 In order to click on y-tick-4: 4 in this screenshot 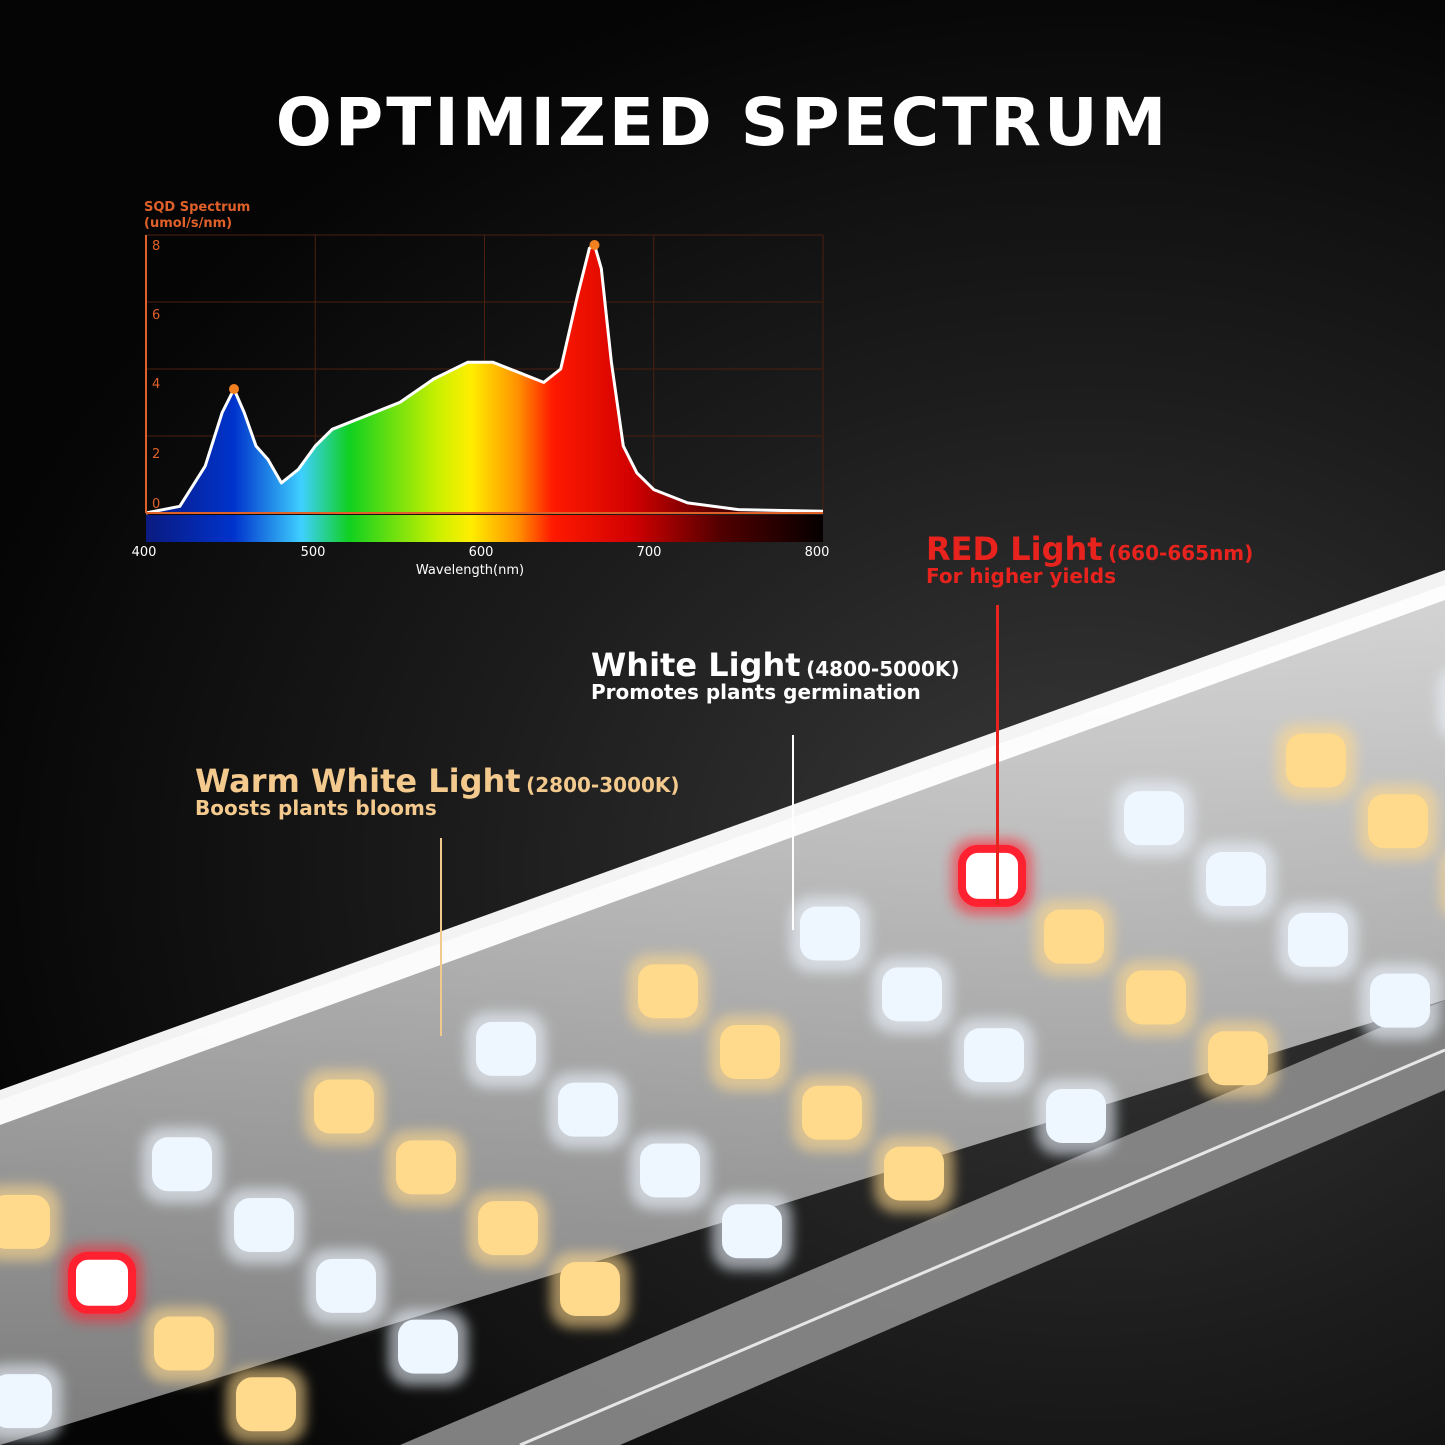, I will do `click(156, 384)`.